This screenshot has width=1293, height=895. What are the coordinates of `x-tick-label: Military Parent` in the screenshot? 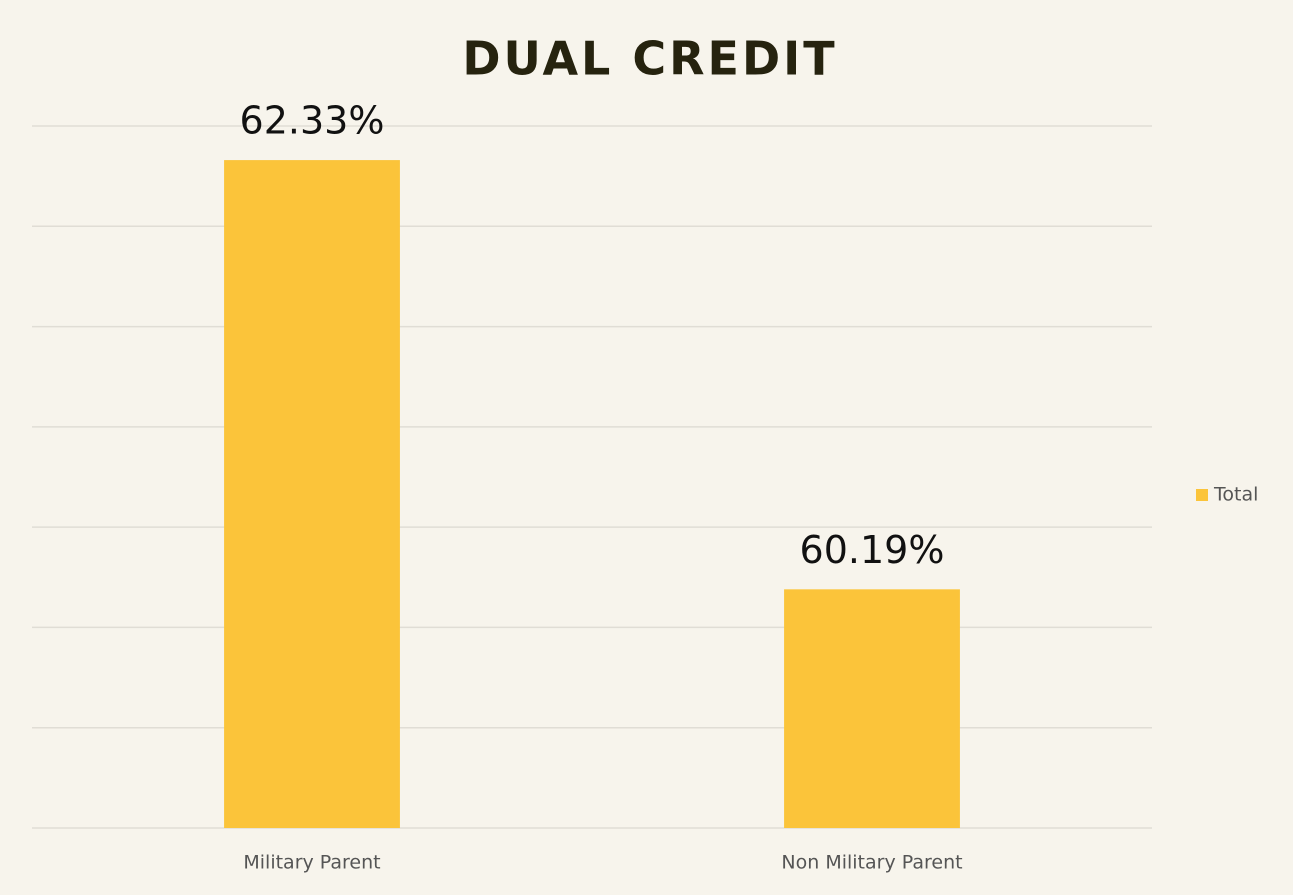 It's located at (311, 863).